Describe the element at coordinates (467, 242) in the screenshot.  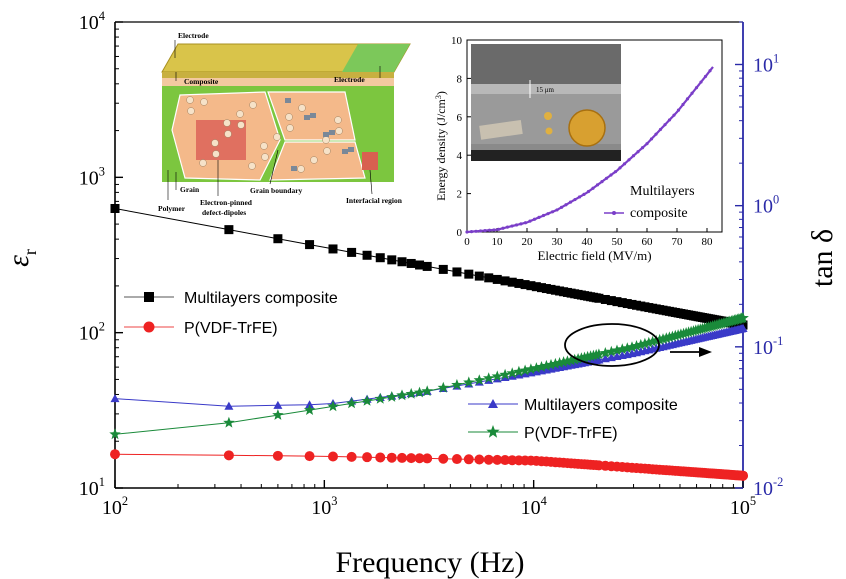
I see `inset-x-tick-label: 0` at that location.